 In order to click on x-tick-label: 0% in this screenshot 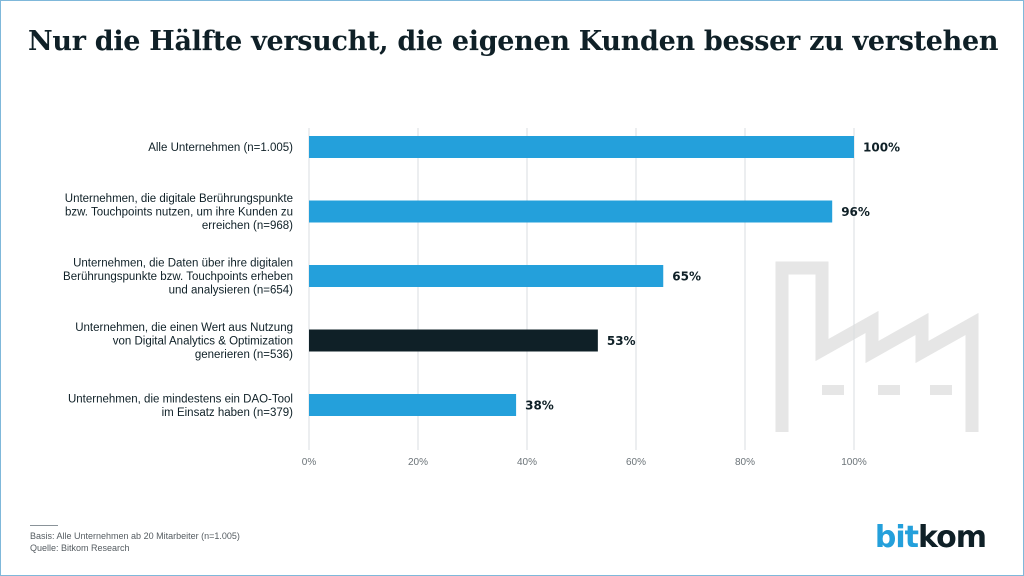, I will do `click(309, 462)`.